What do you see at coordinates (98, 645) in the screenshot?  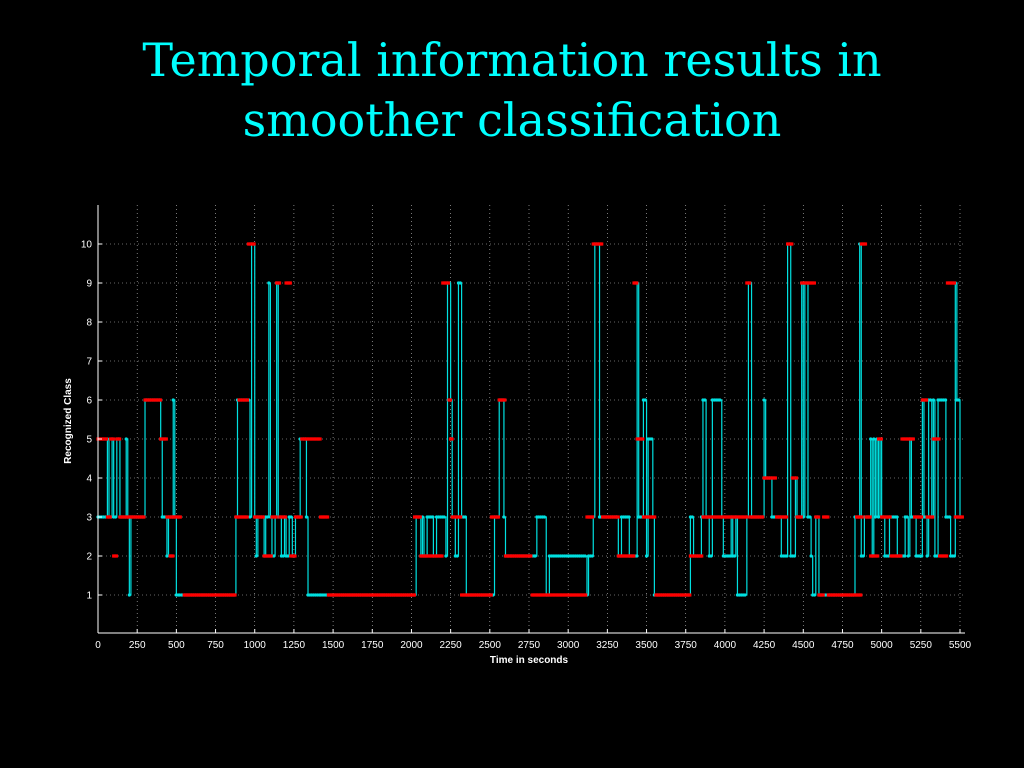 I see `x-tick-label: 0` at bounding box center [98, 645].